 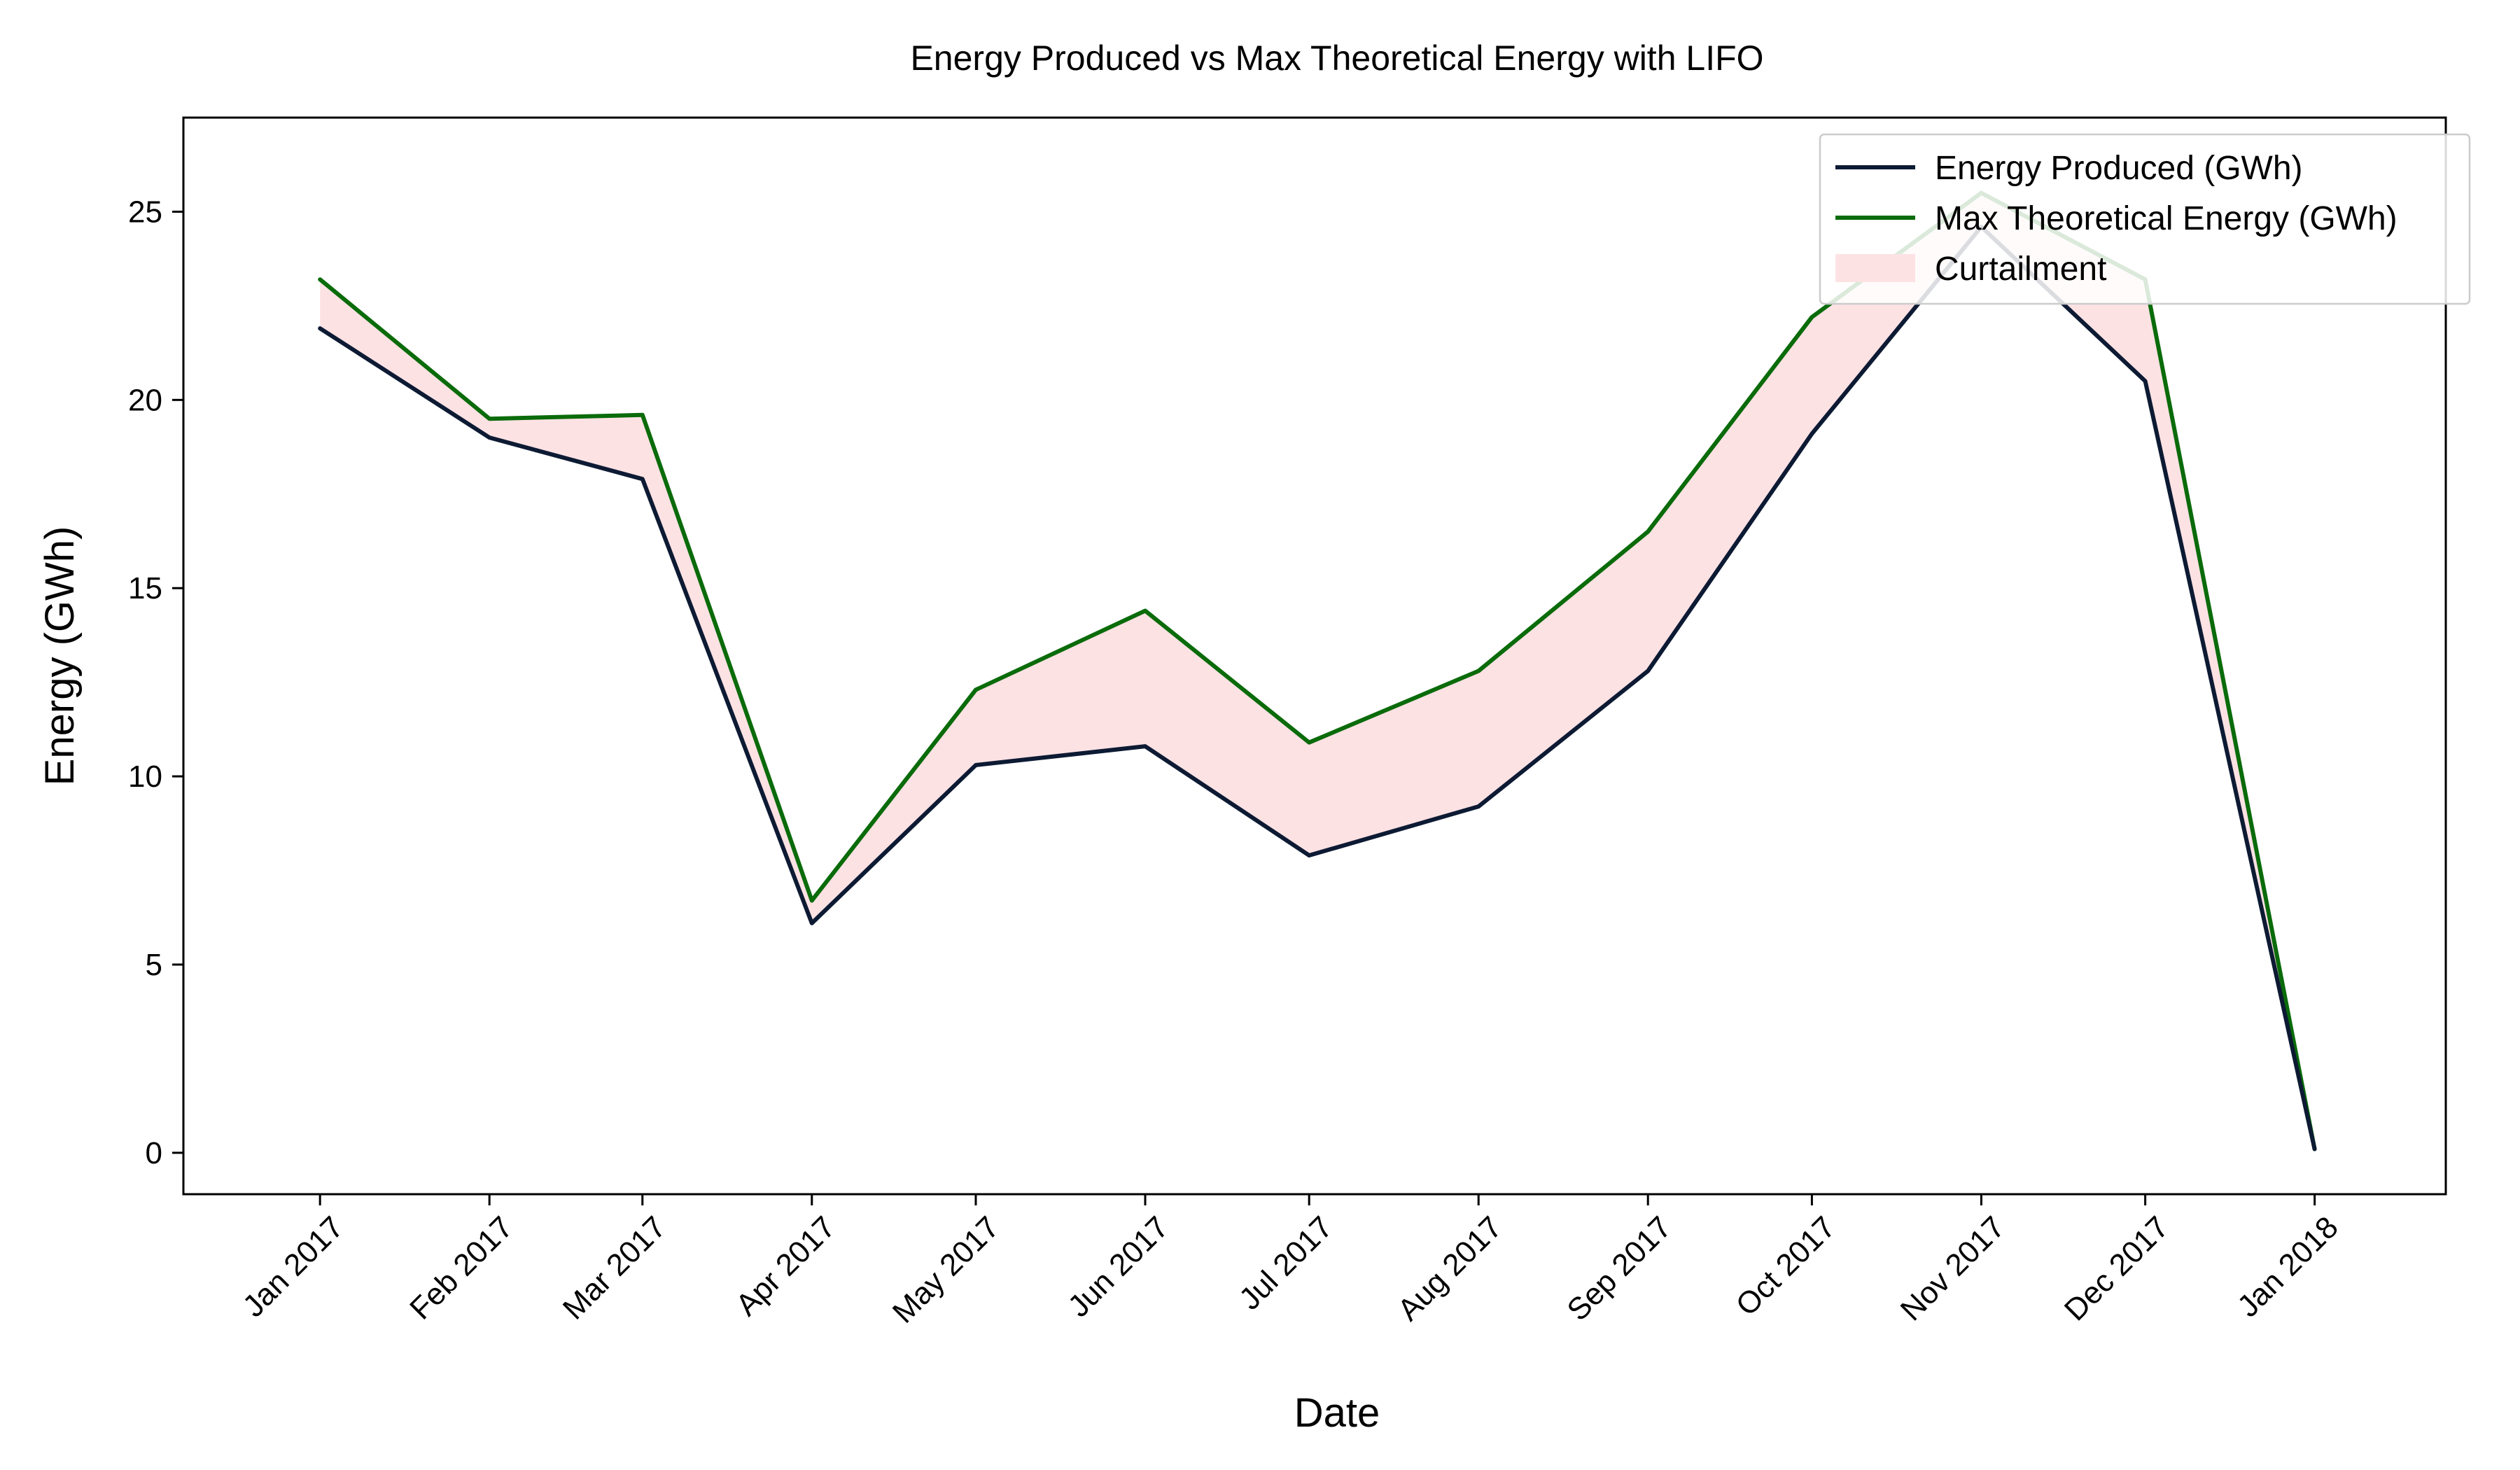 What do you see at coordinates (1337, 1413) in the screenshot?
I see `x-axis-label: Date` at bounding box center [1337, 1413].